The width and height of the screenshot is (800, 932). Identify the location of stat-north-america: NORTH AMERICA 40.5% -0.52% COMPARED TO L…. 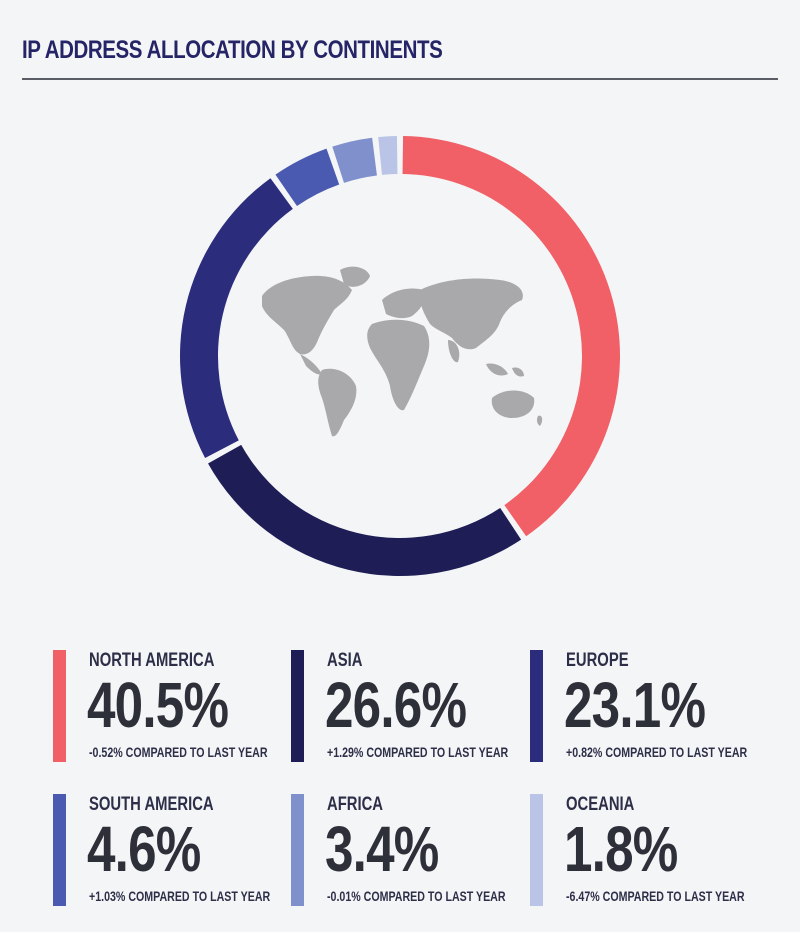
(168, 707).